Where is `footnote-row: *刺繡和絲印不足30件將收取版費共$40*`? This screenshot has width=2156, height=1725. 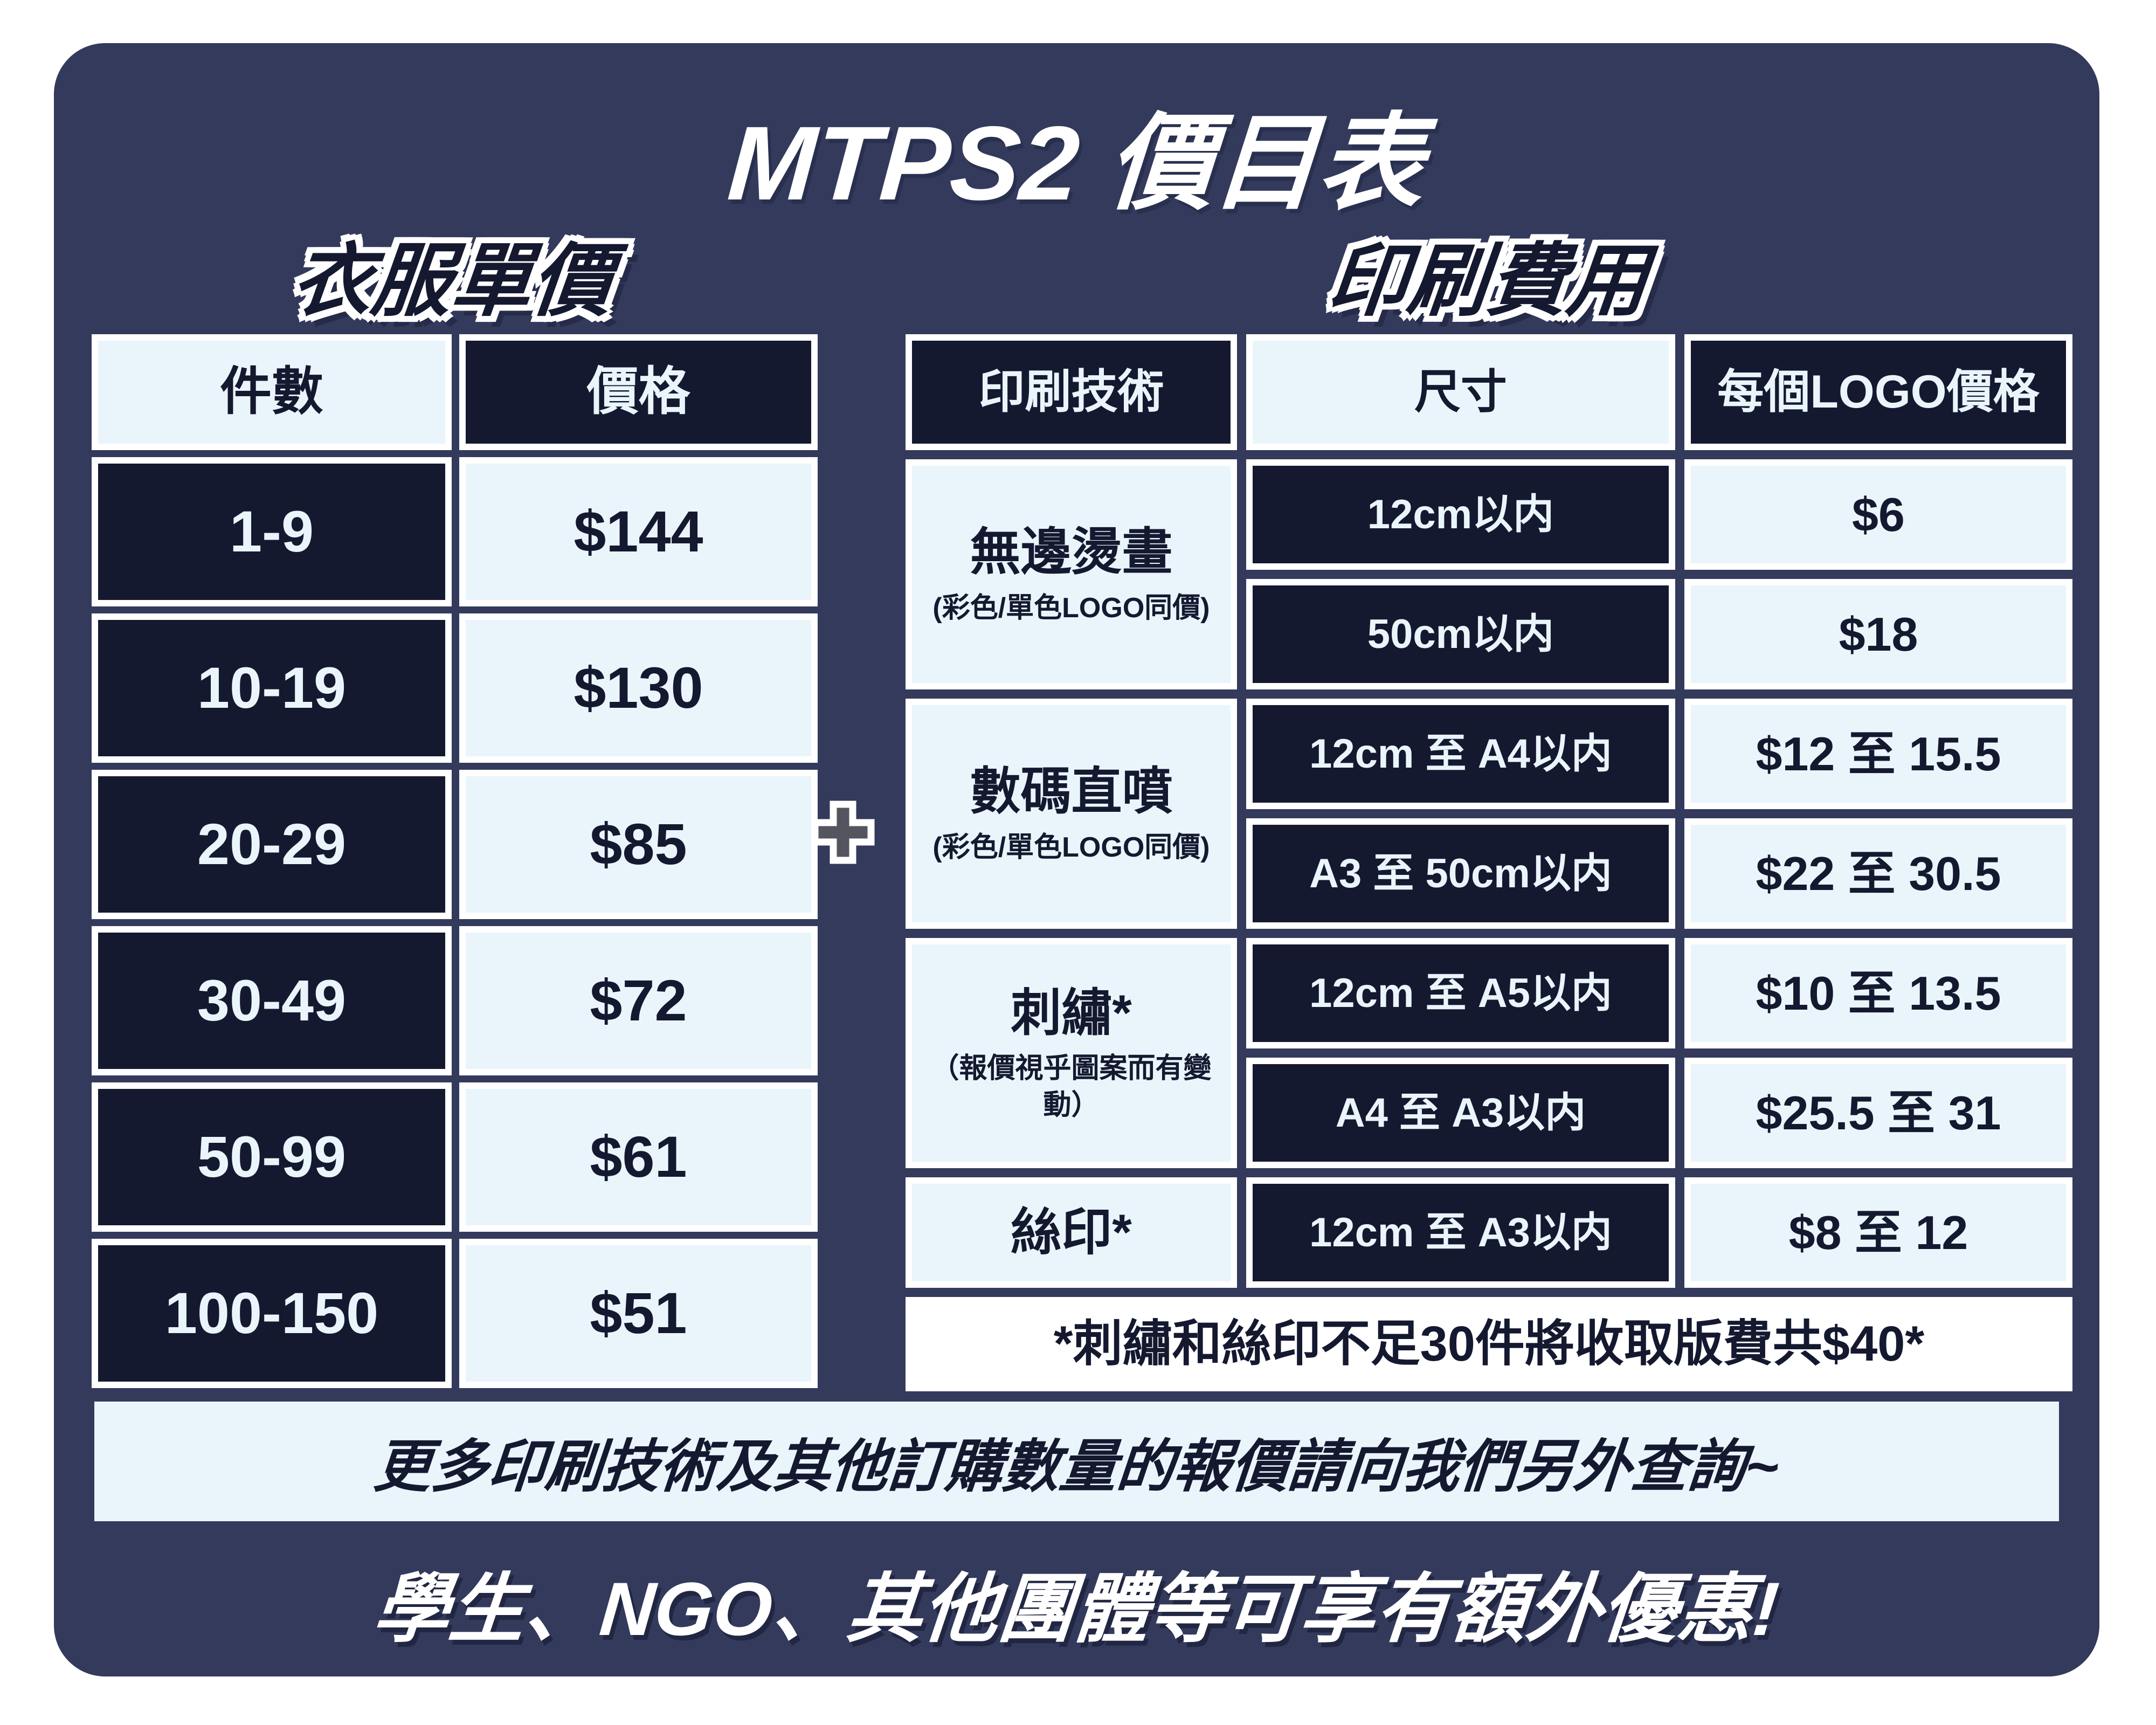 footnote-row: *刺繡和絲印不足30件將收取版費共$40* is located at coordinates (1489, 1344).